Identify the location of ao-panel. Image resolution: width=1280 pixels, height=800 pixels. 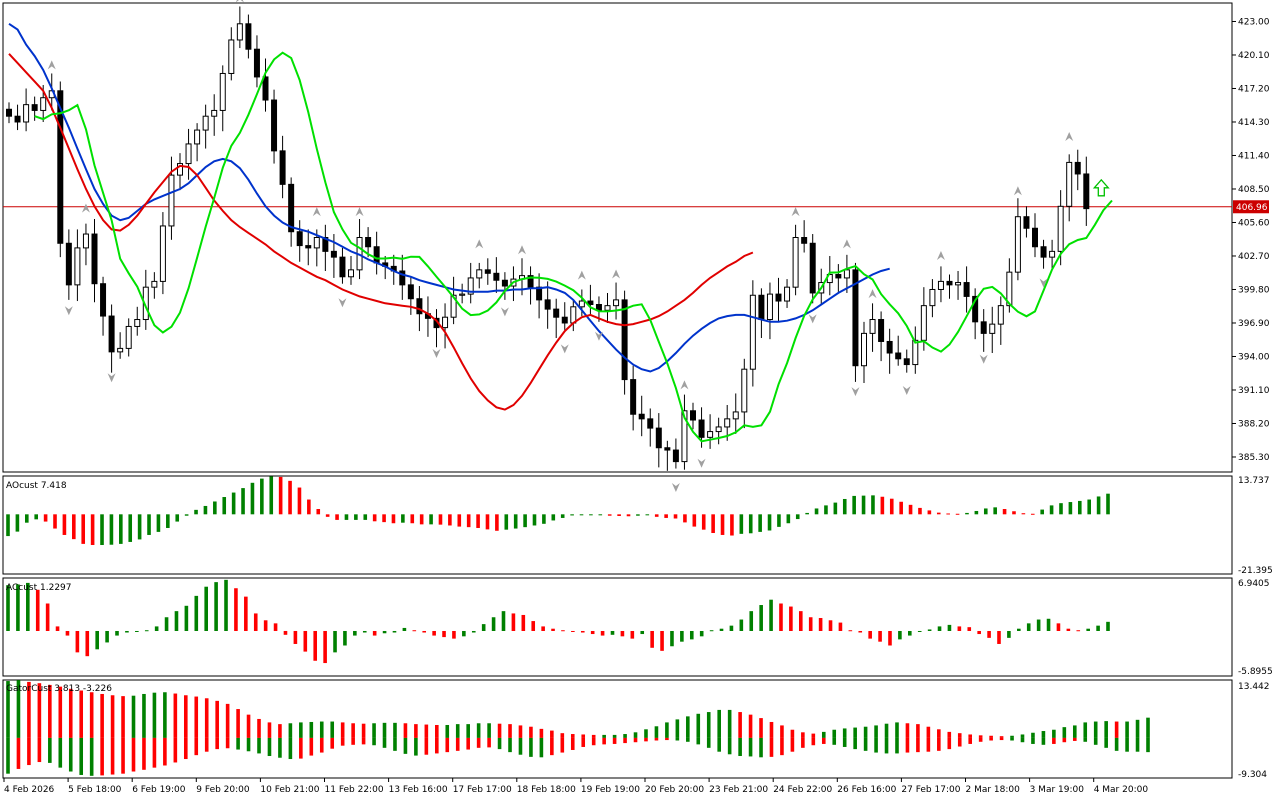
(617, 525).